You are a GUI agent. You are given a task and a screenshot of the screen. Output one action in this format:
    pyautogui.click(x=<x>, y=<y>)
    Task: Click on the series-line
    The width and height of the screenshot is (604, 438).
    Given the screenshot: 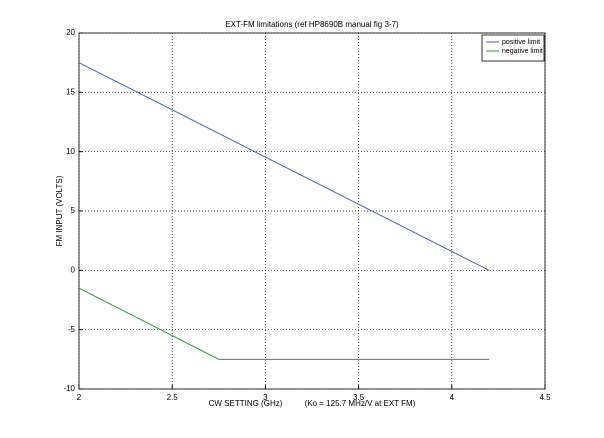 What is the action you would take?
    pyautogui.click(x=284, y=323)
    